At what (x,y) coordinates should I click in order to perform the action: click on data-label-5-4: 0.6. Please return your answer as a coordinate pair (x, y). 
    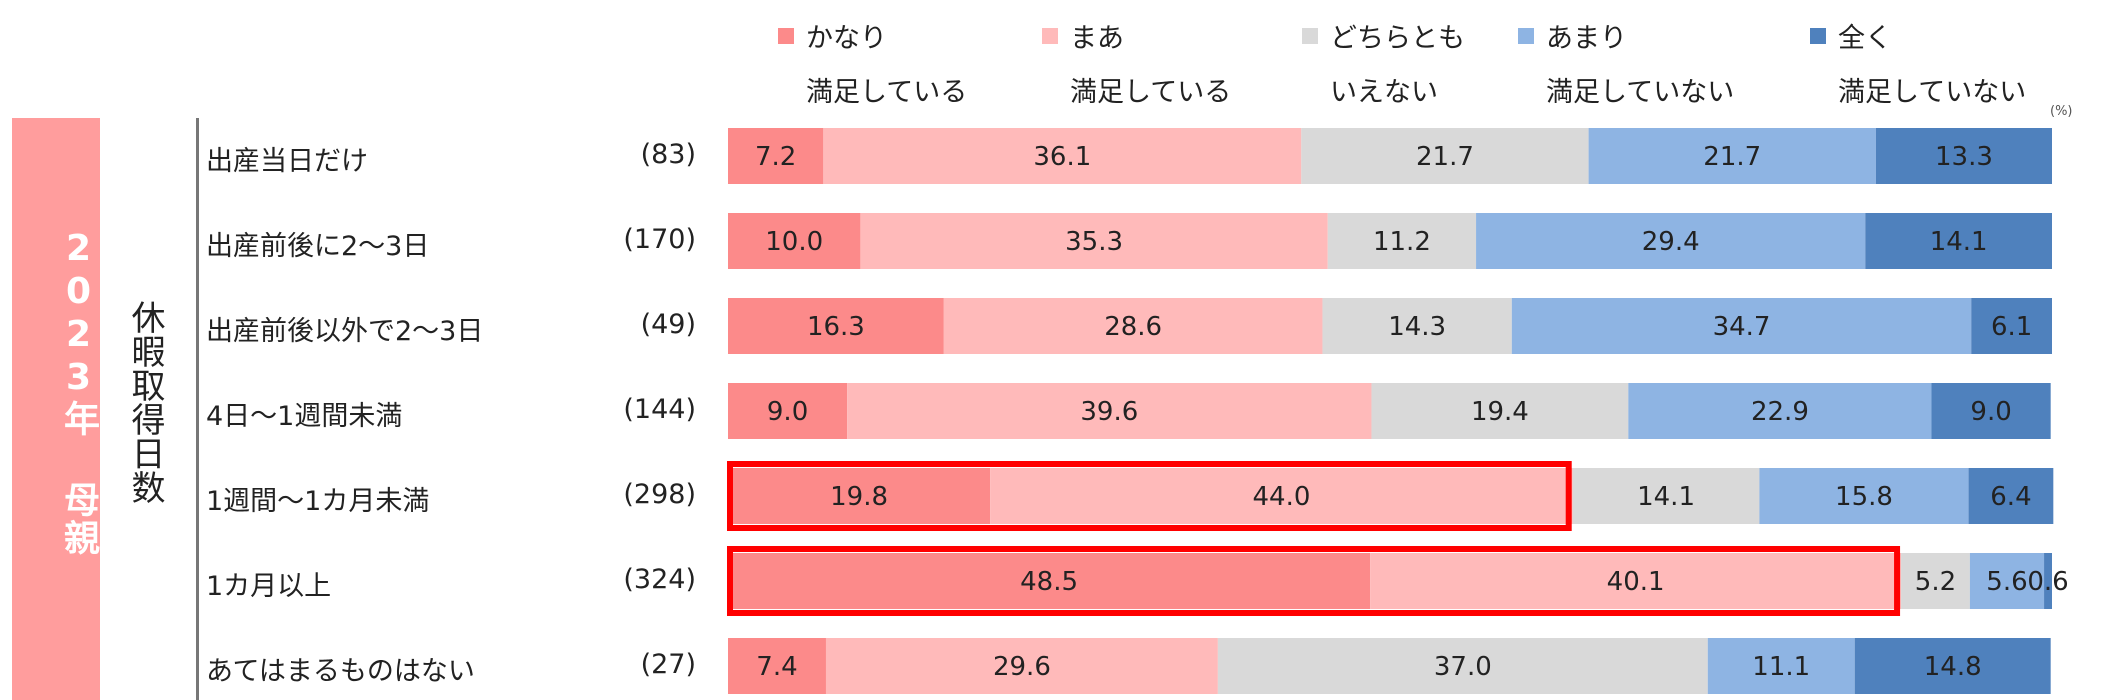
    Looking at the image, I should click on (2047, 582).